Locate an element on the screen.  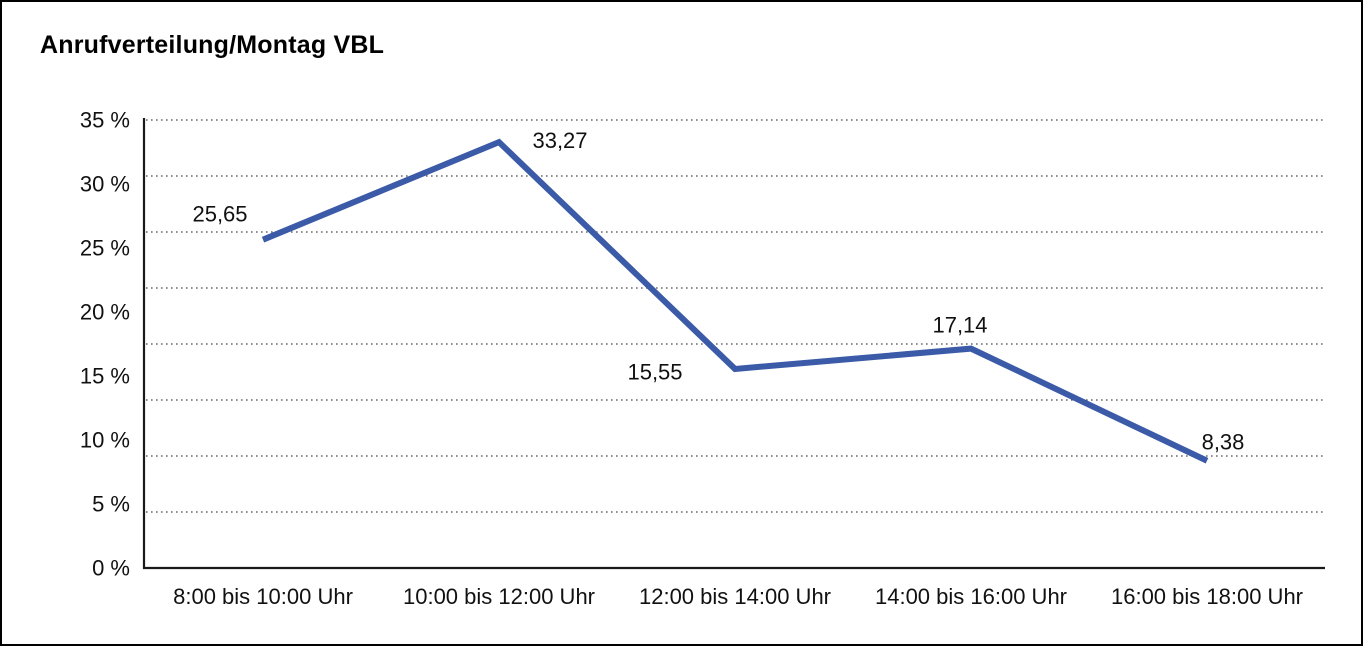
x-category-label: 10:00 bis 12:00 Uhr is located at coordinates (499, 596).